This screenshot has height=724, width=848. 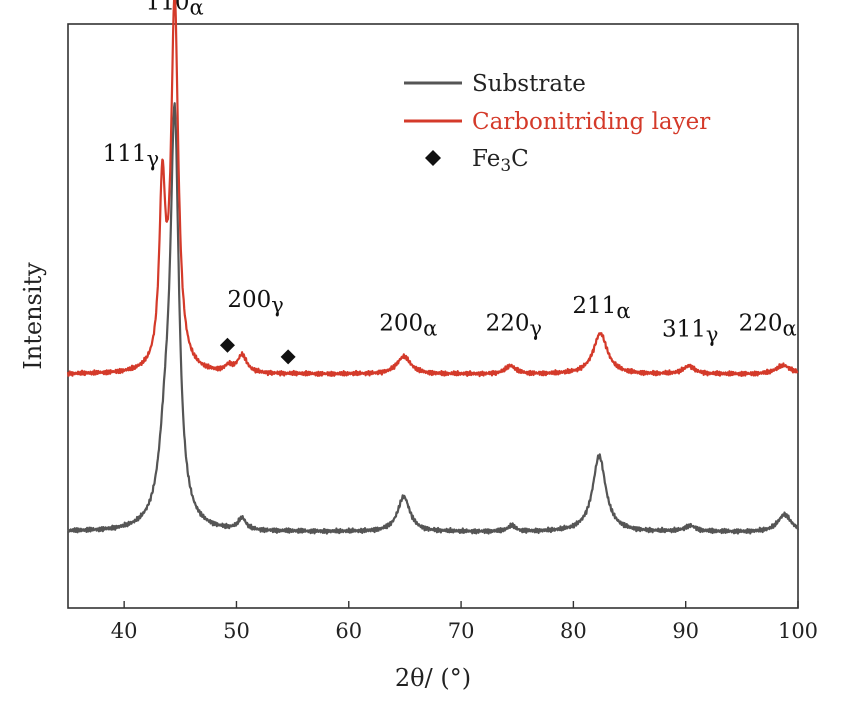 What do you see at coordinates (685, 631) in the screenshot?
I see `x-tick-label-90: 90` at bounding box center [685, 631].